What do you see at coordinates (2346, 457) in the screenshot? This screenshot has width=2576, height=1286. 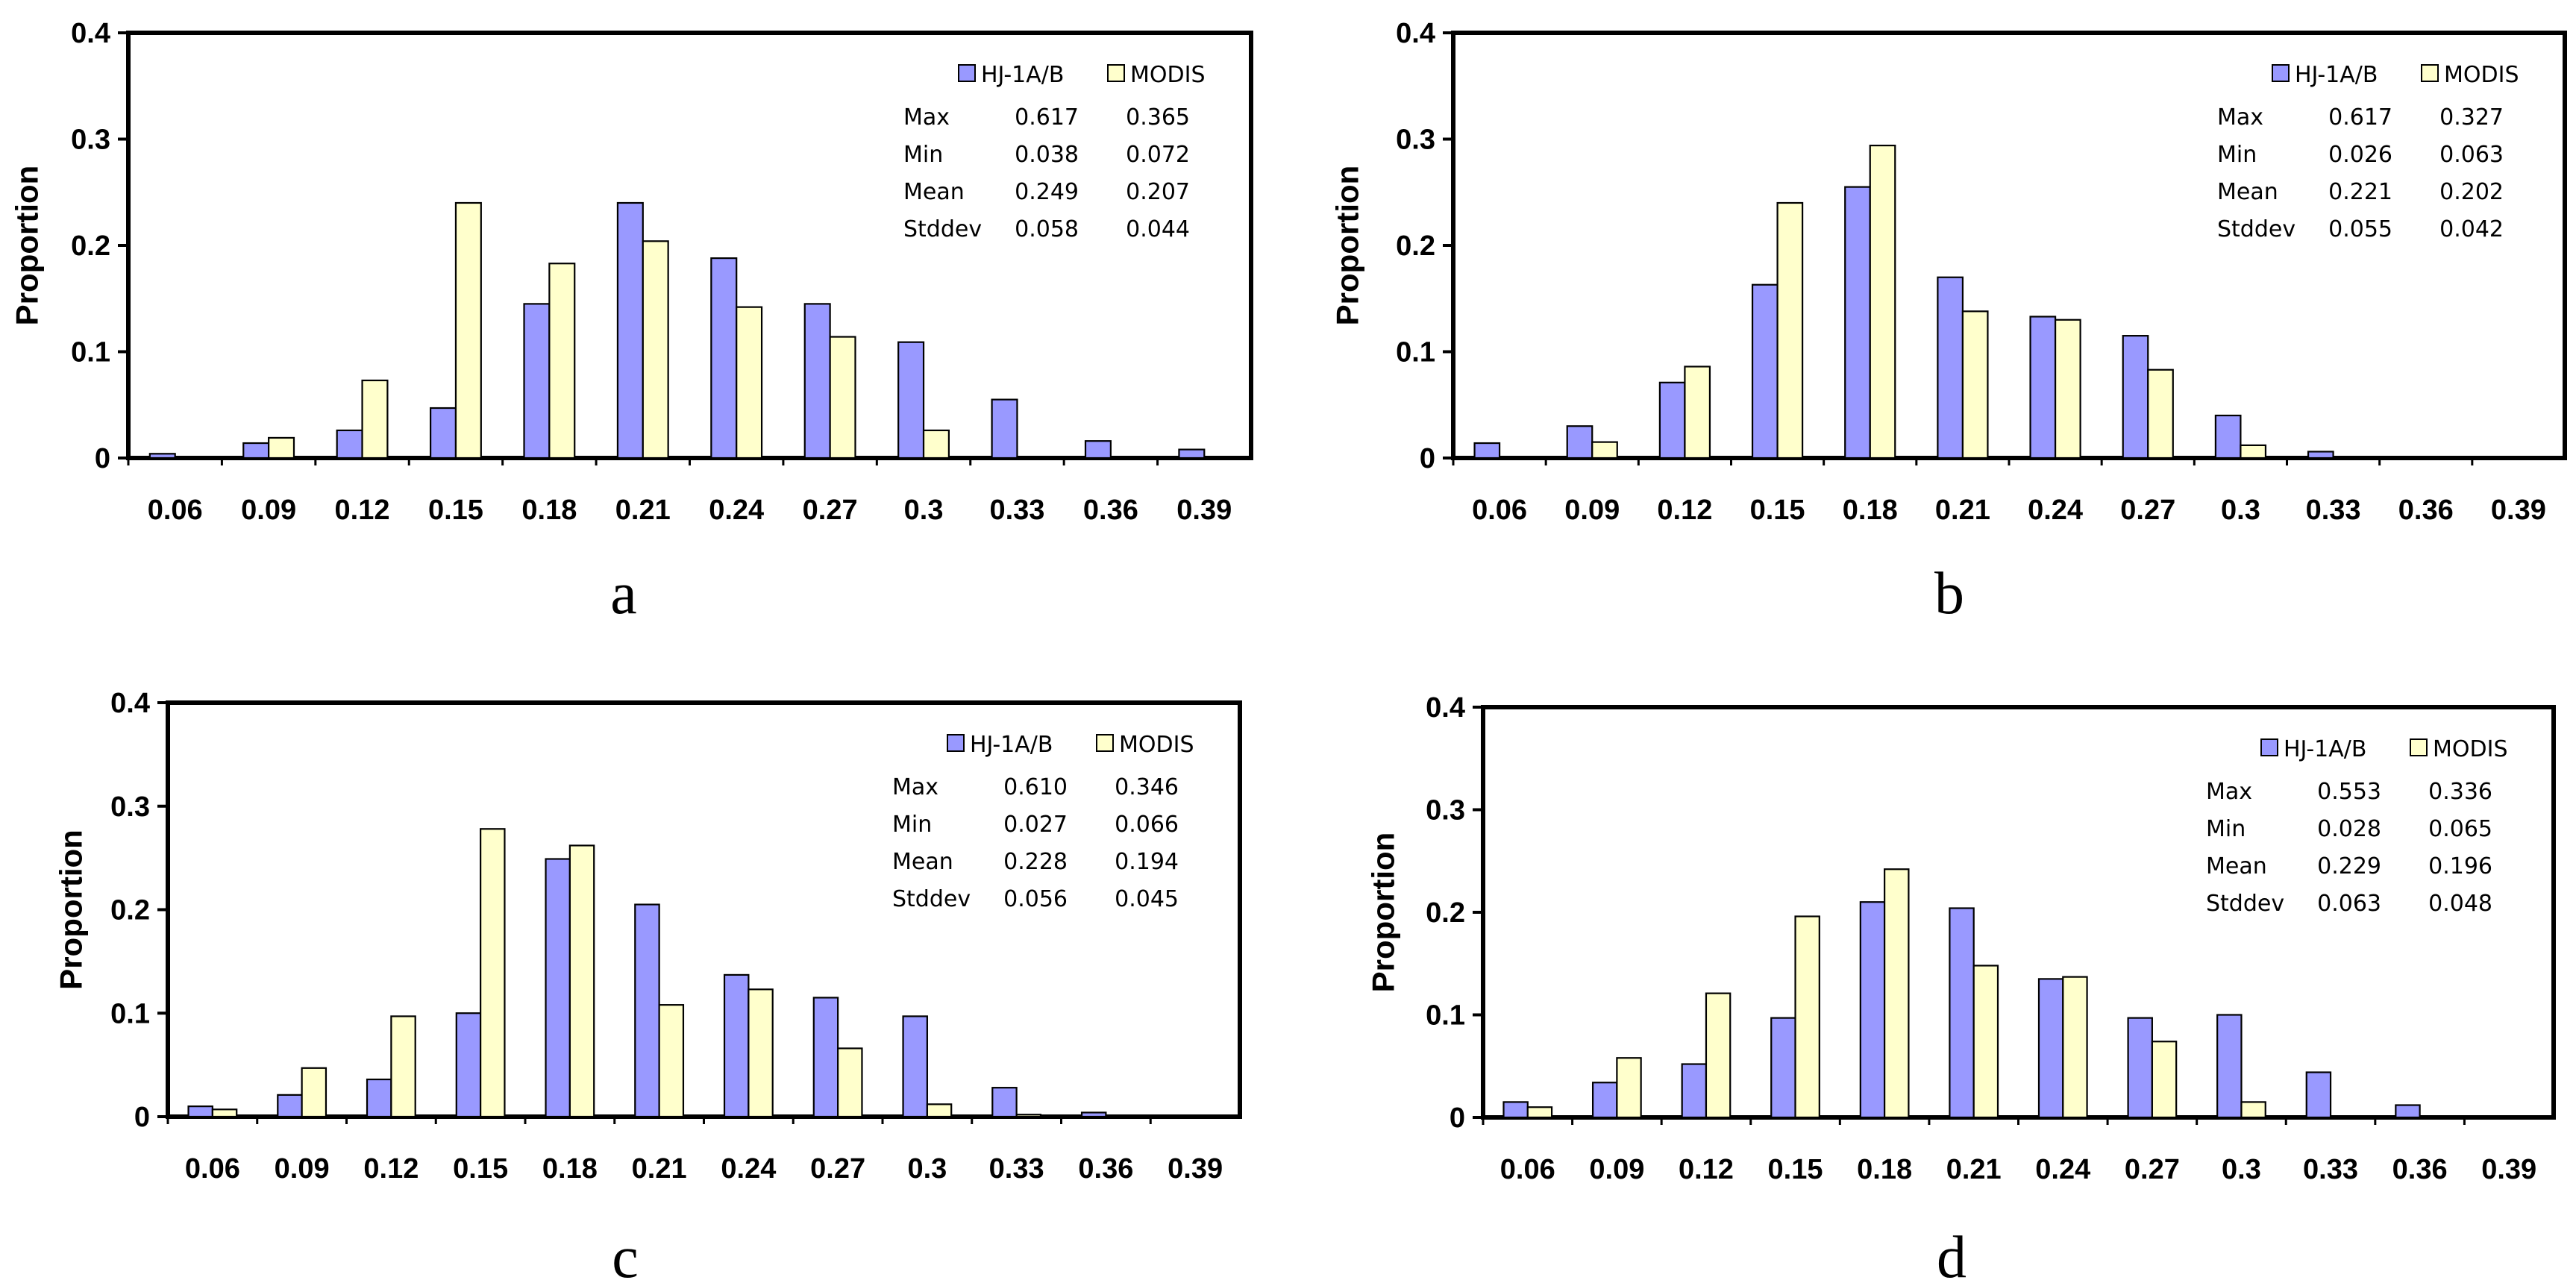 I see `bar-modis-0.33` at bounding box center [2346, 457].